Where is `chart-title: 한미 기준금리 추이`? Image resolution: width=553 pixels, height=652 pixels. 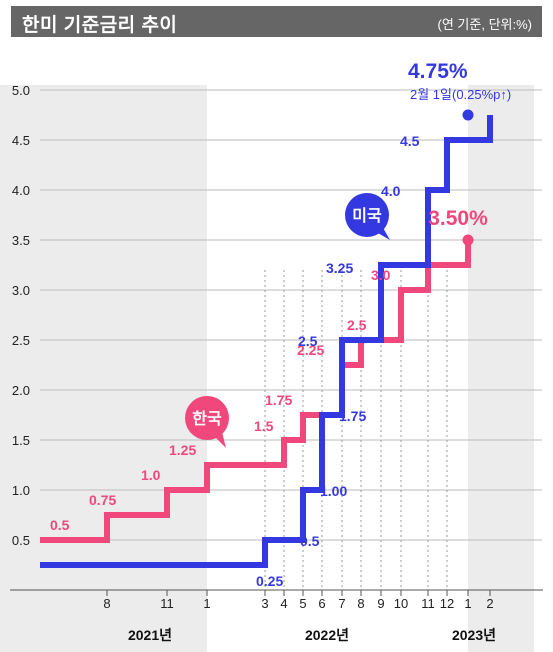 chart-title: 한미 기준금리 추이 is located at coordinates (100, 25).